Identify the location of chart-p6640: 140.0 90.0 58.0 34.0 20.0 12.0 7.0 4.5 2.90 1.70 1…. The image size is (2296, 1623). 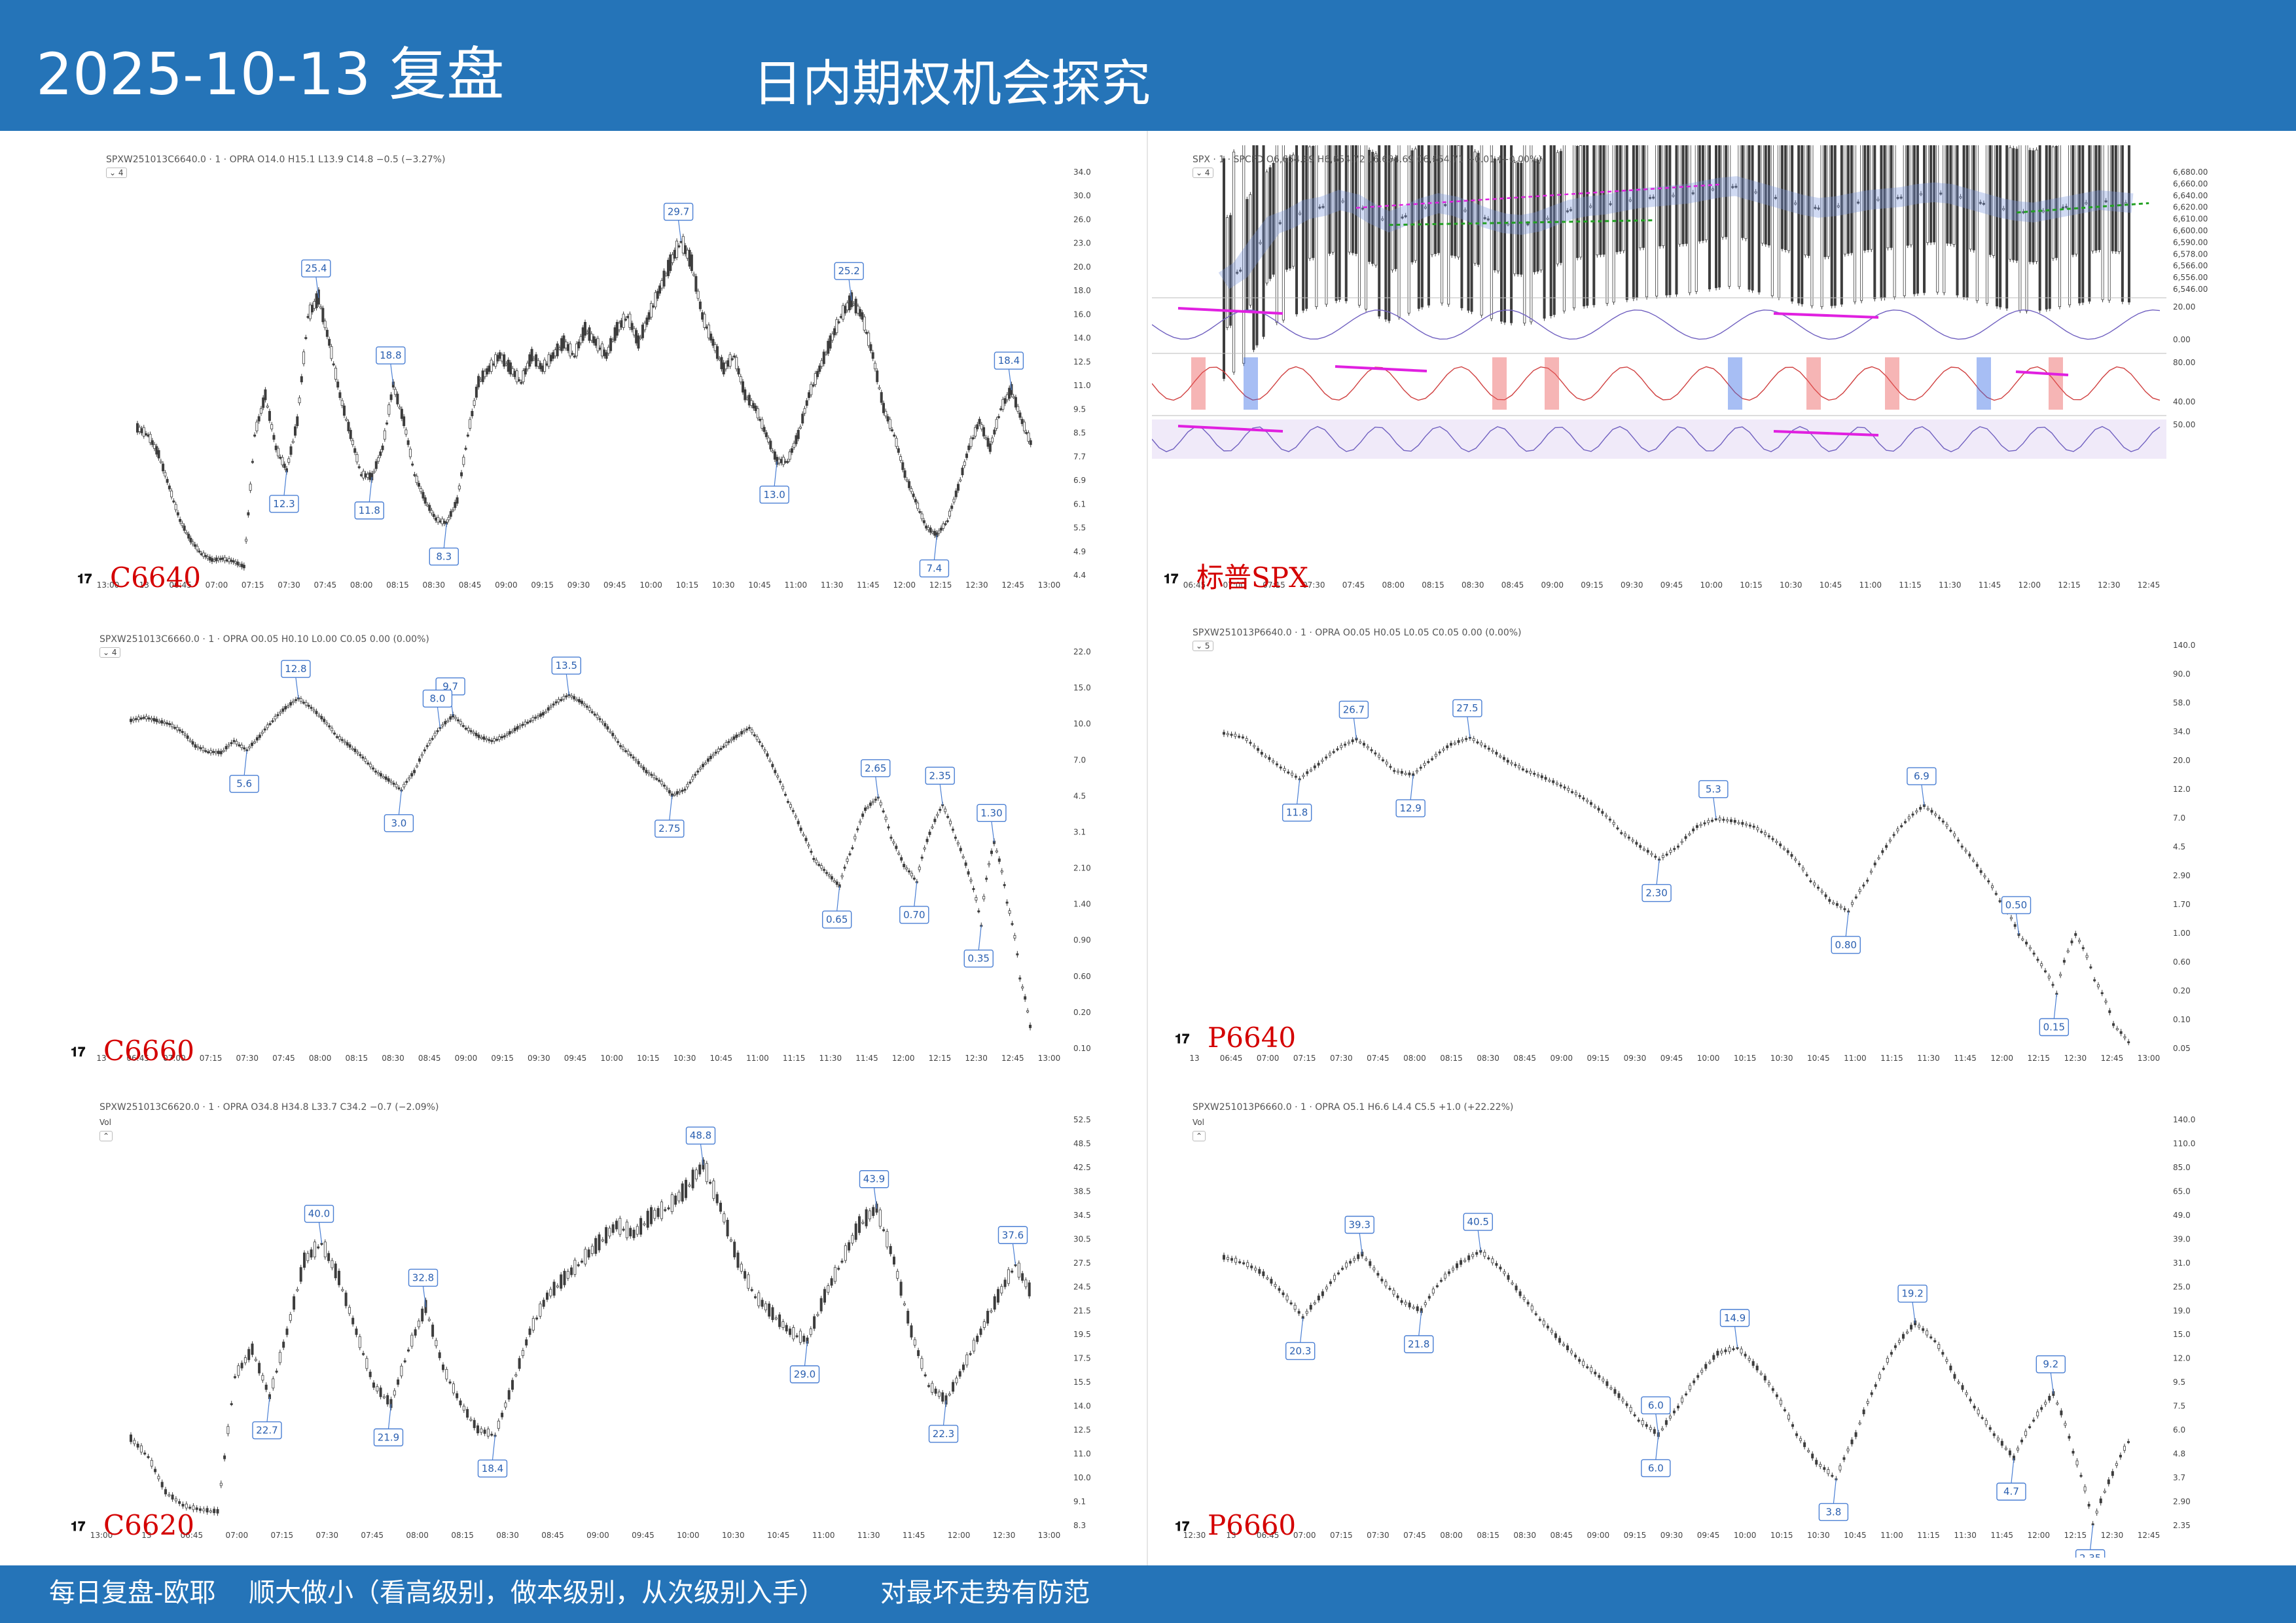
(1682, 849).